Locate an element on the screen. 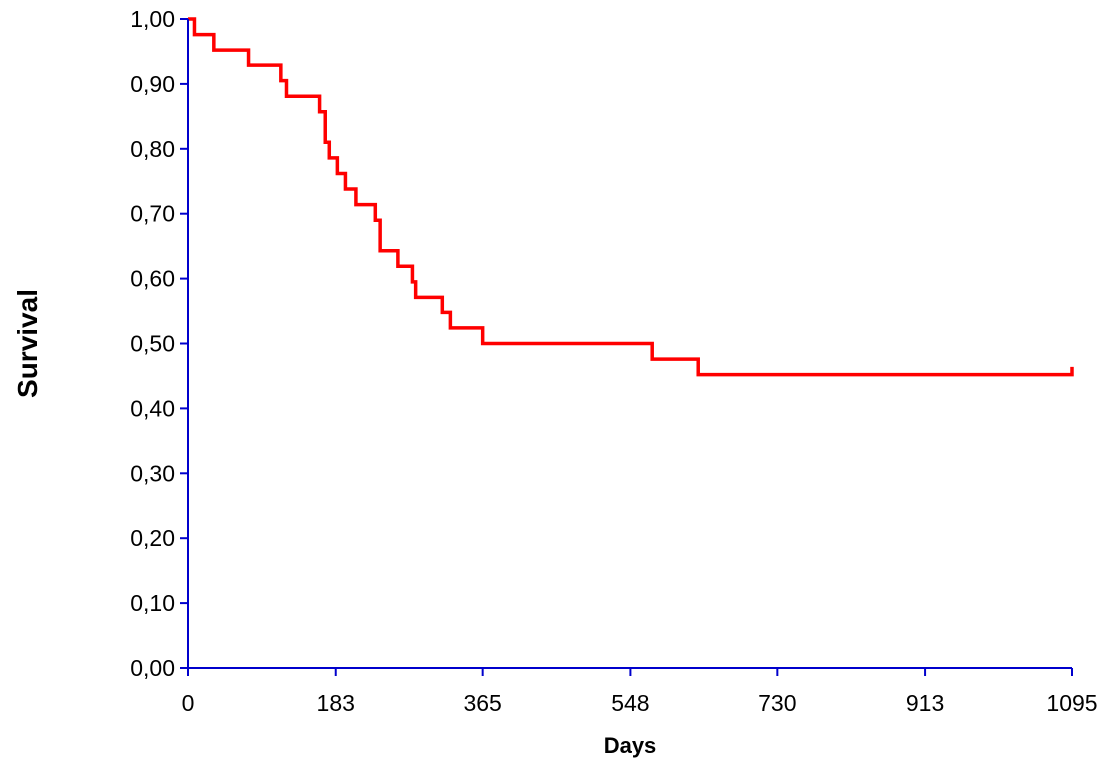 The width and height of the screenshot is (1108, 773). x-tick-label: 183 is located at coordinates (336, 703).